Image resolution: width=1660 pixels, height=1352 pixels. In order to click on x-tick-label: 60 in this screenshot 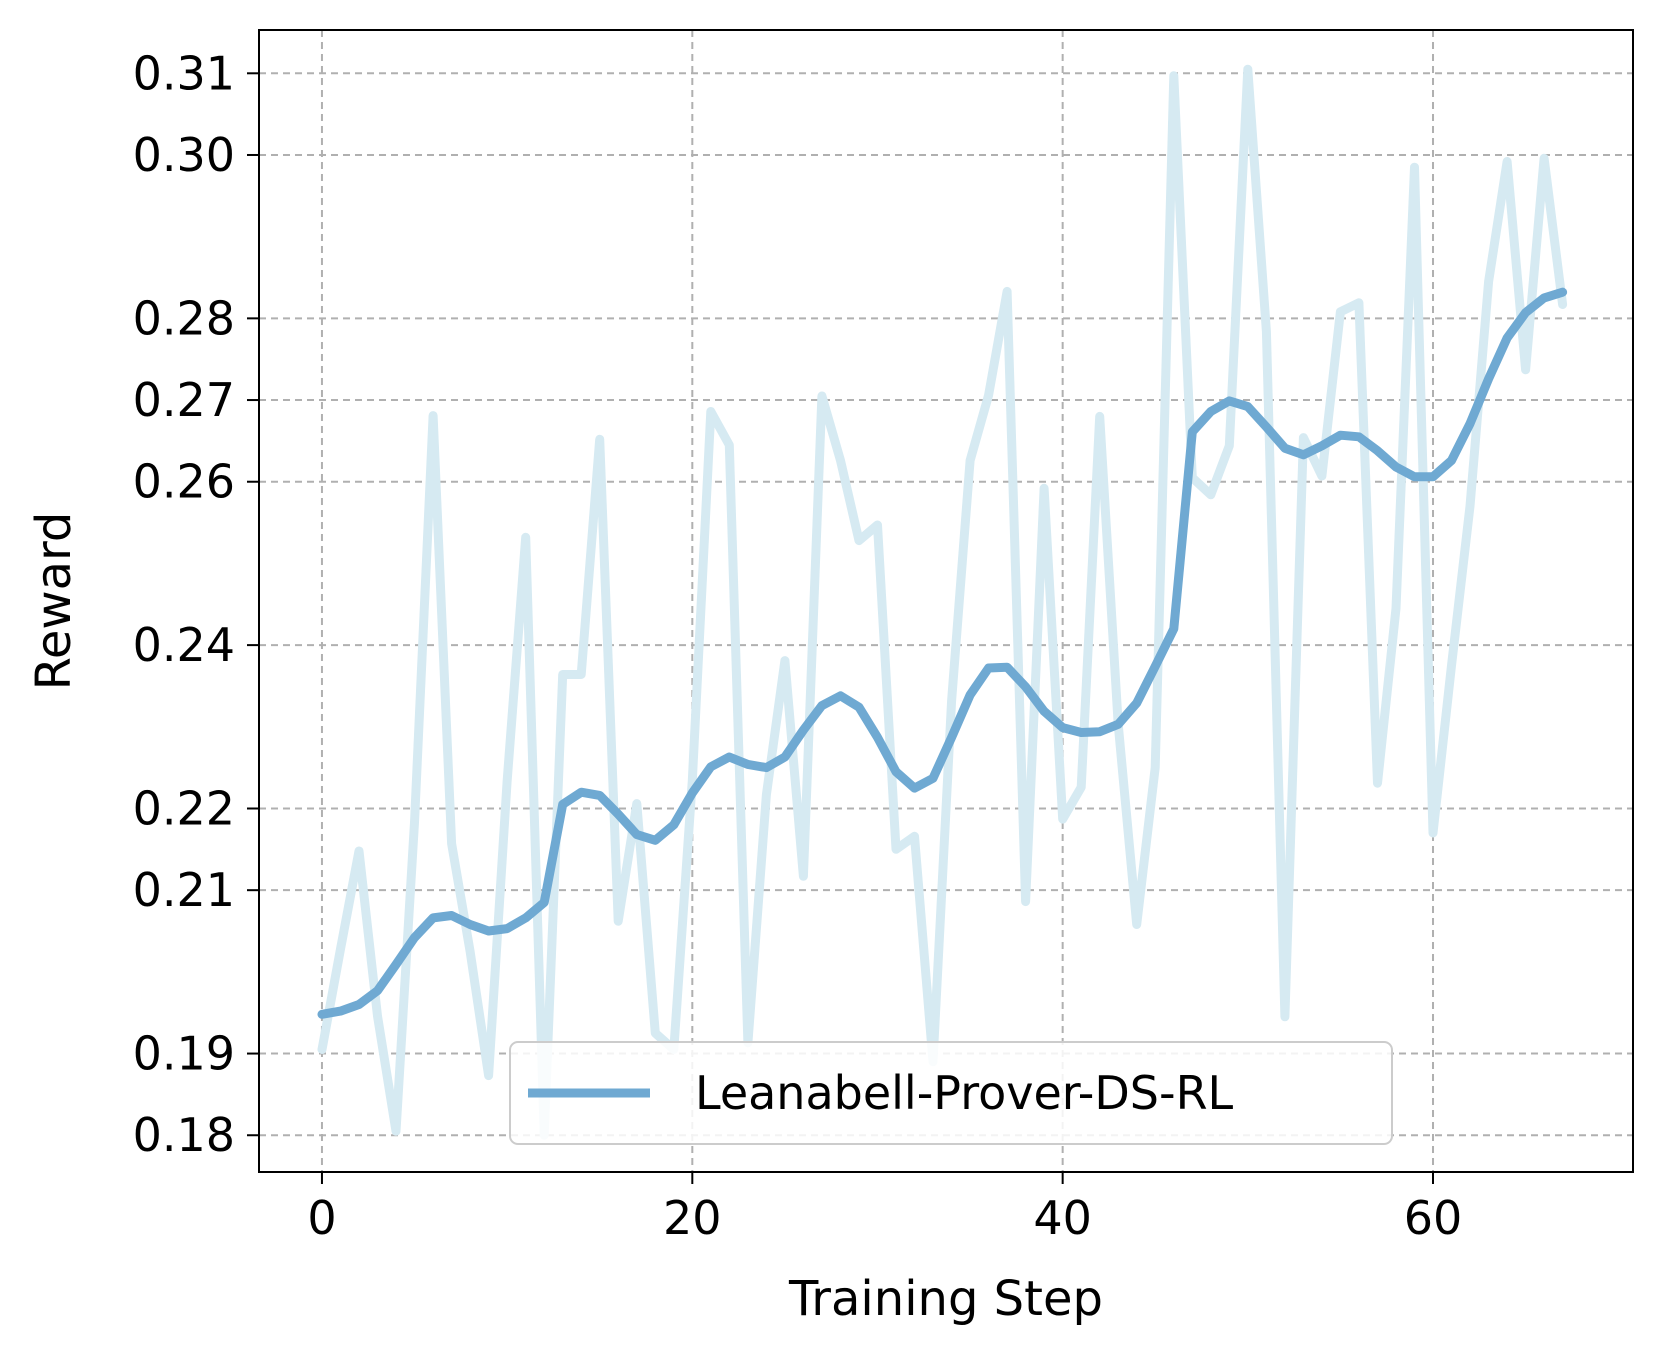, I will do `click(1433, 1218)`.